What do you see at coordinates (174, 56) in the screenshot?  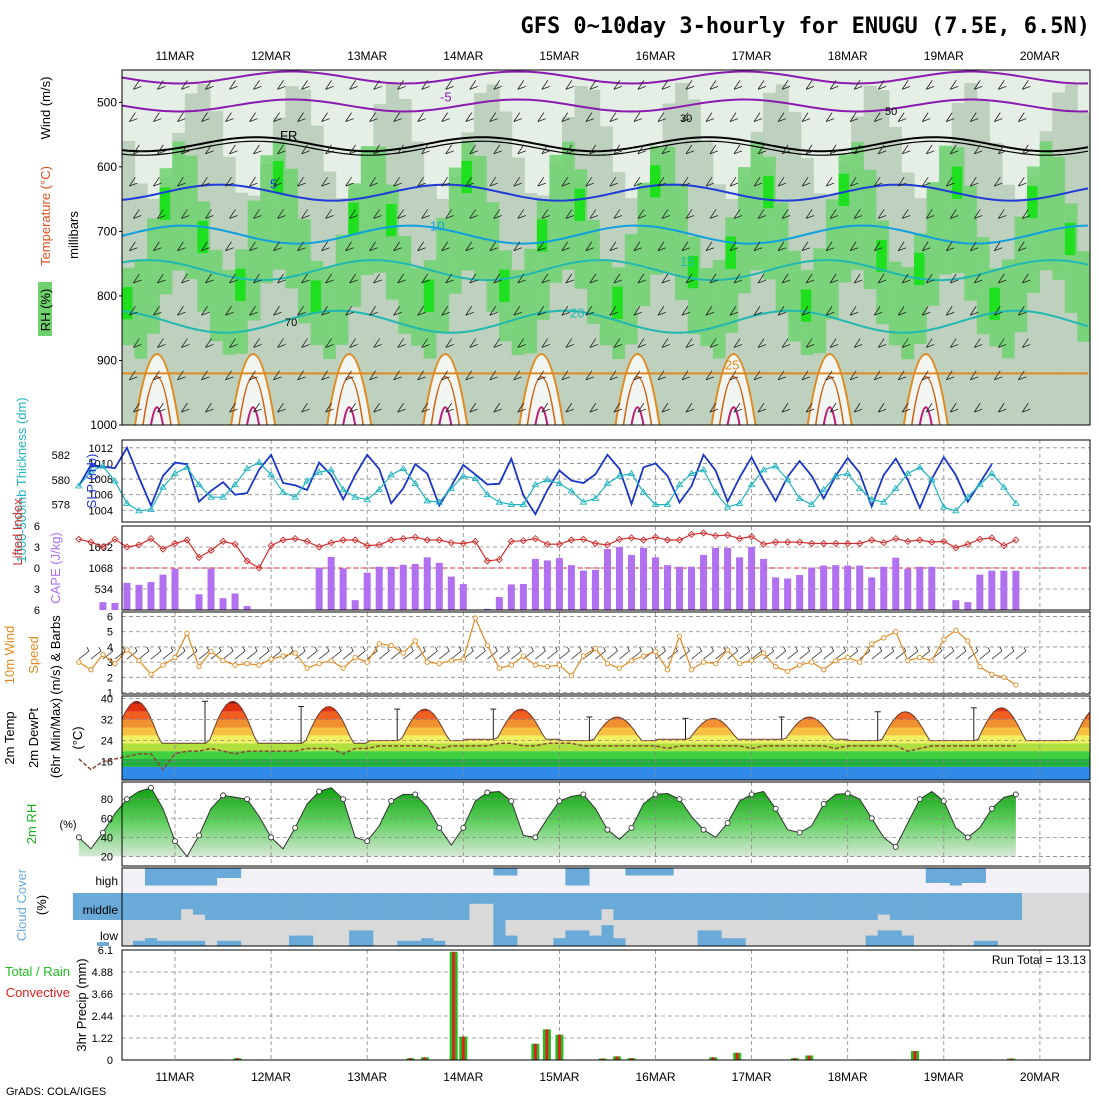 I see `date-label: 11MAR` at bounding box center [174, 56].